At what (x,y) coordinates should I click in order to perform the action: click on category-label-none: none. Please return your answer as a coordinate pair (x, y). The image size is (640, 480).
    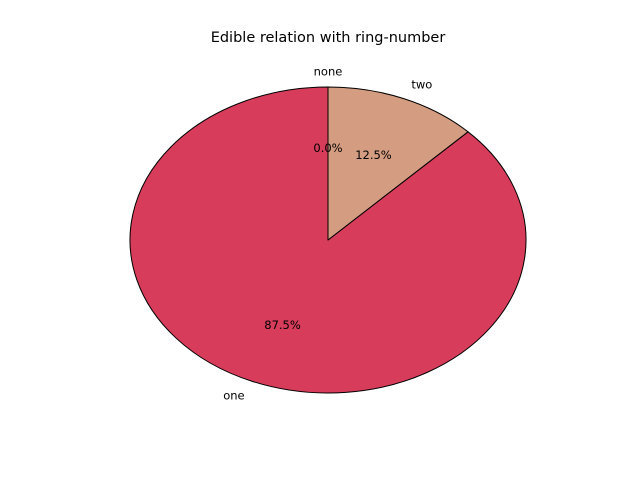
    Looking at the image, I should click on (328, 72).